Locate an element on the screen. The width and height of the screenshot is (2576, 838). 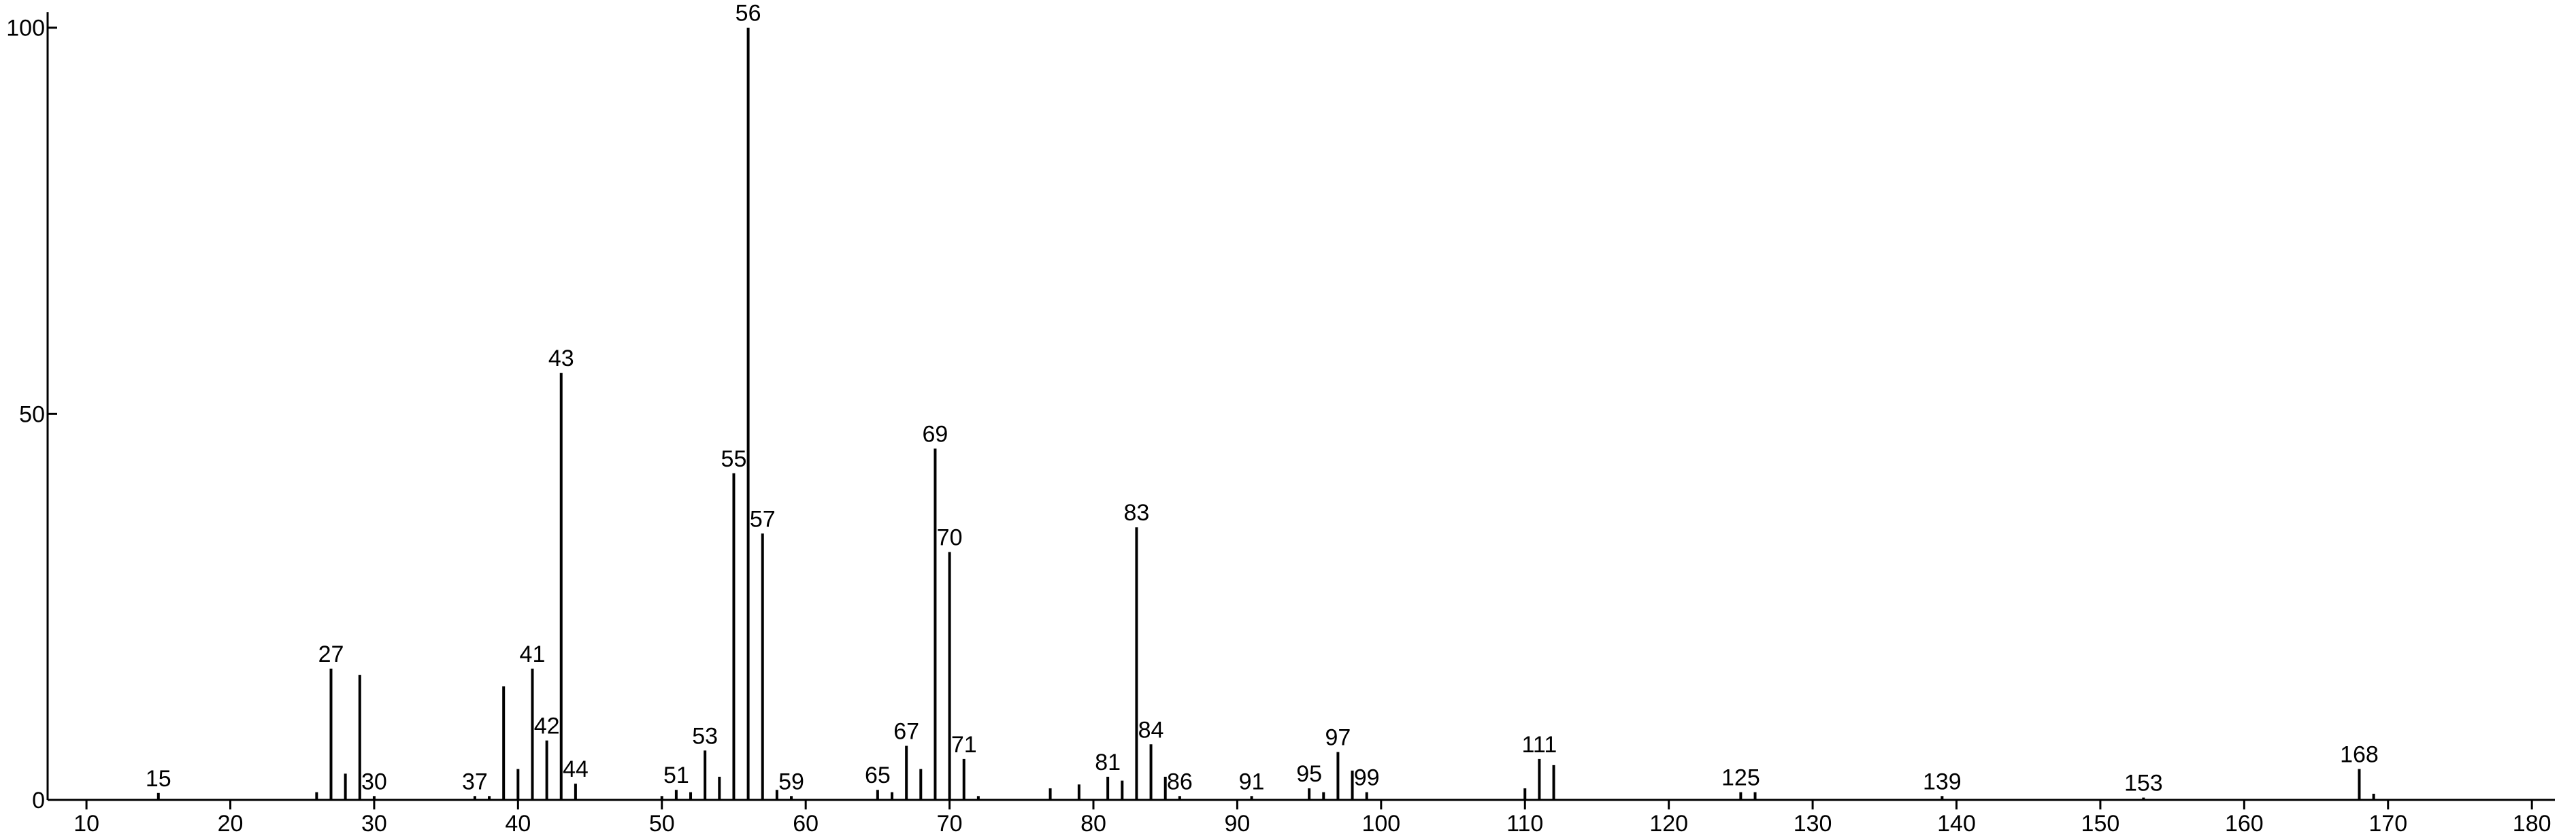
peak-label: 37 is located at coordinates (475, 782).